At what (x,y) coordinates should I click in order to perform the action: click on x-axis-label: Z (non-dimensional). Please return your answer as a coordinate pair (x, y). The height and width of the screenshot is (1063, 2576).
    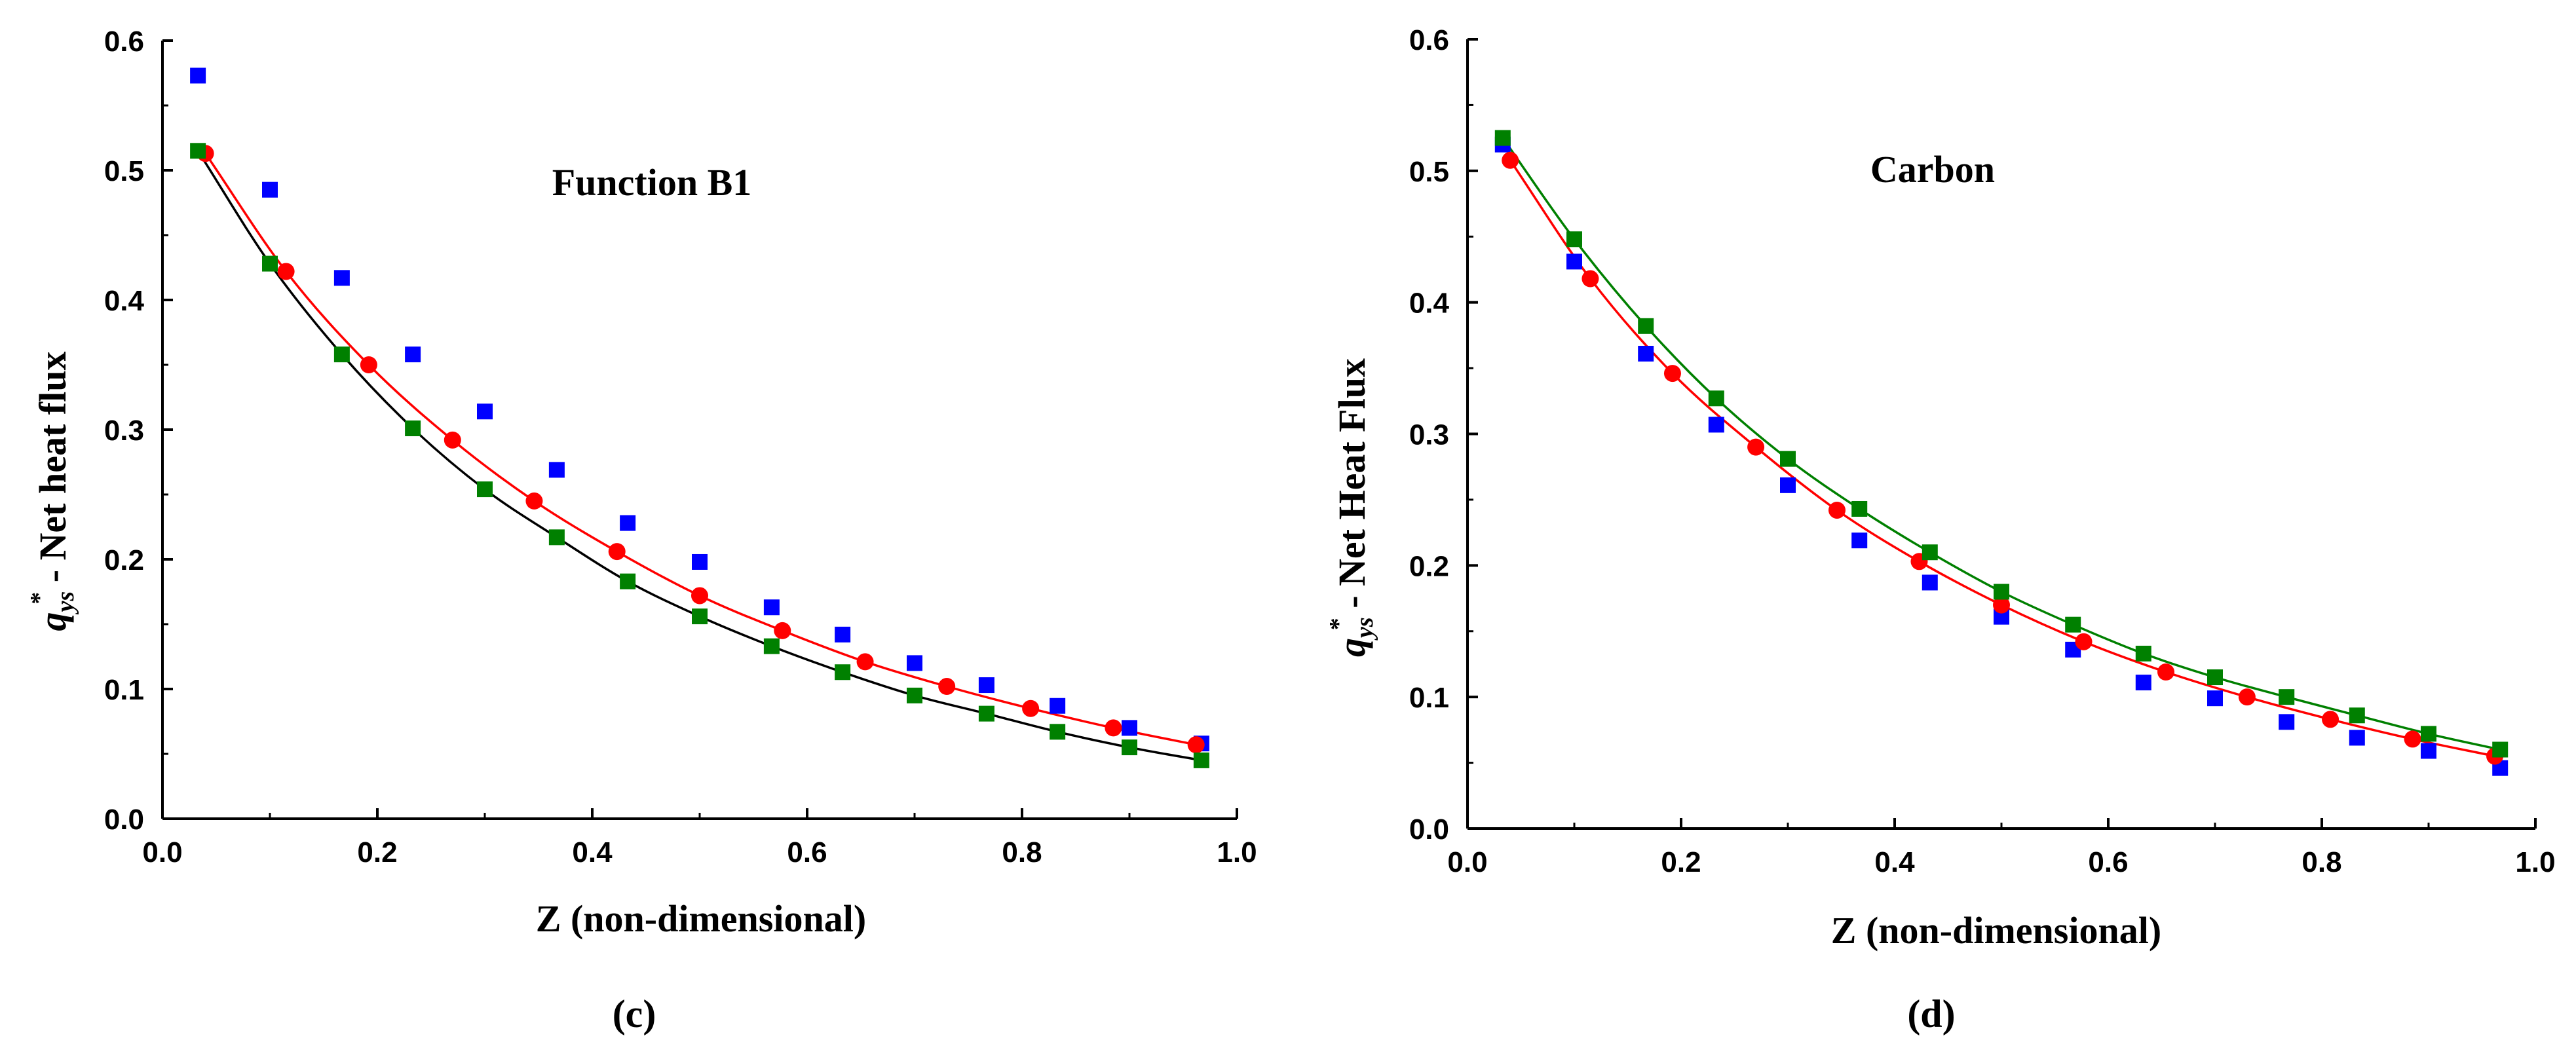
    Looking at the image, I should click on (1996, 930).